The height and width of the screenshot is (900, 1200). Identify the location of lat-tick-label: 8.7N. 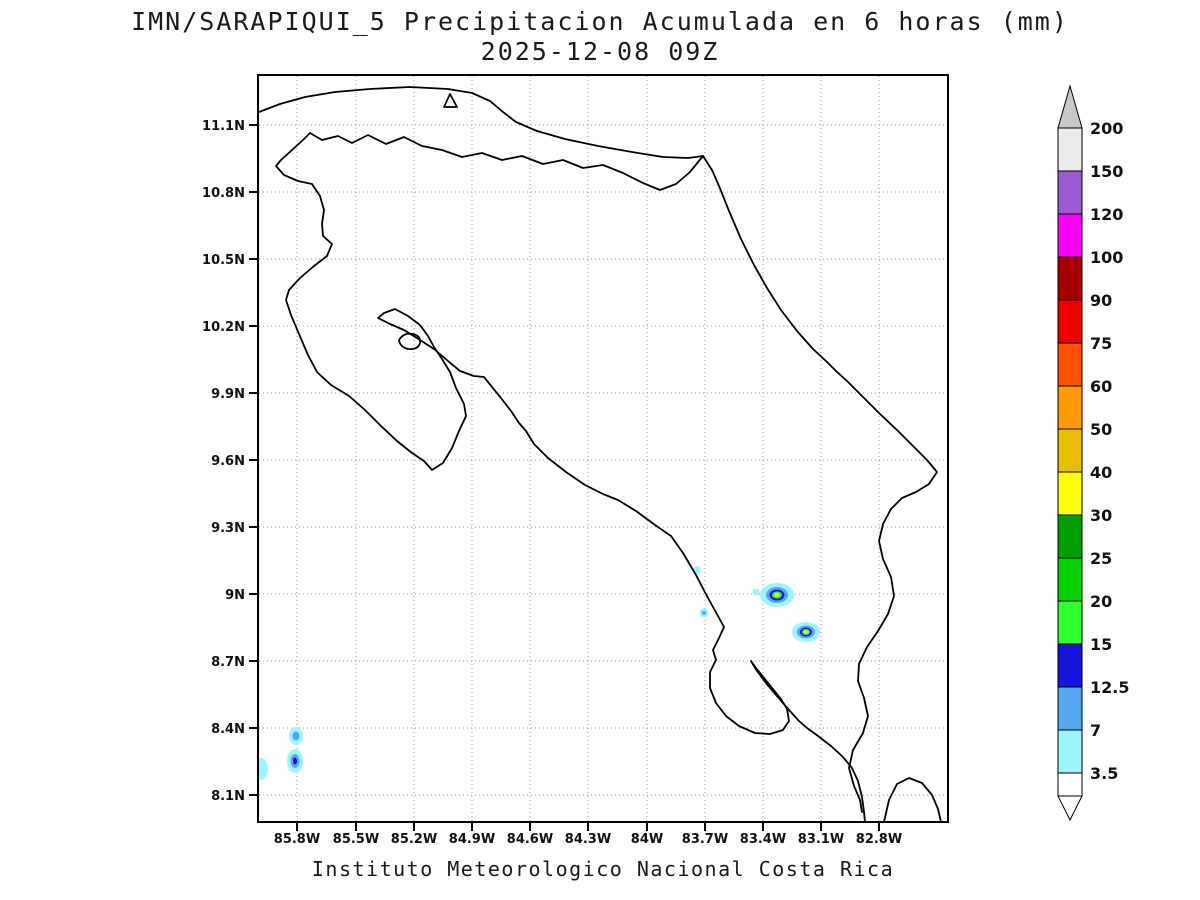
(228, 662).